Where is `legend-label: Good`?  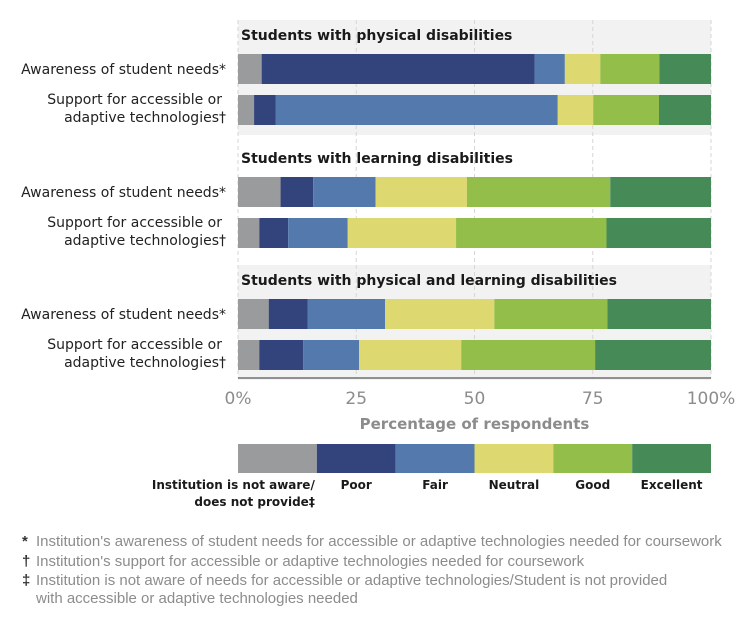 legend-label: Good is located at coordinates (592, 485).